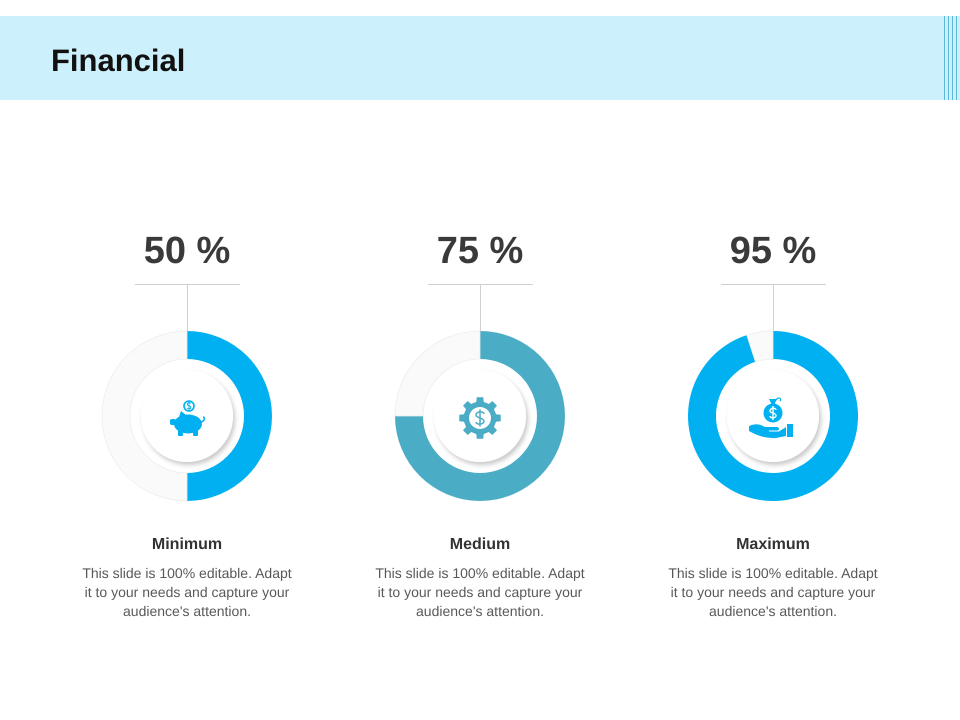 This screenshot has width=960, height=720. What do you see at coordinates (773, 544) in the screenshot?
I see `text: Maximum` at bounding box center [773, 544].